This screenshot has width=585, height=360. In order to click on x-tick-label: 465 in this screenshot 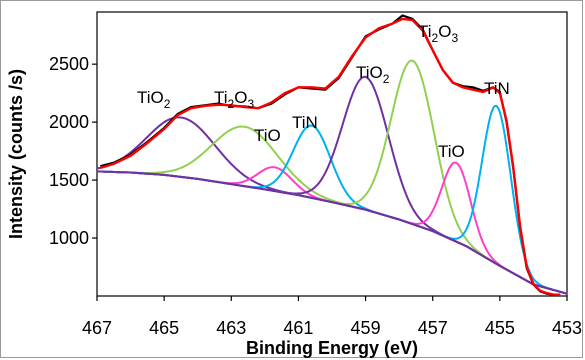, I will do `click(164, 328)`.